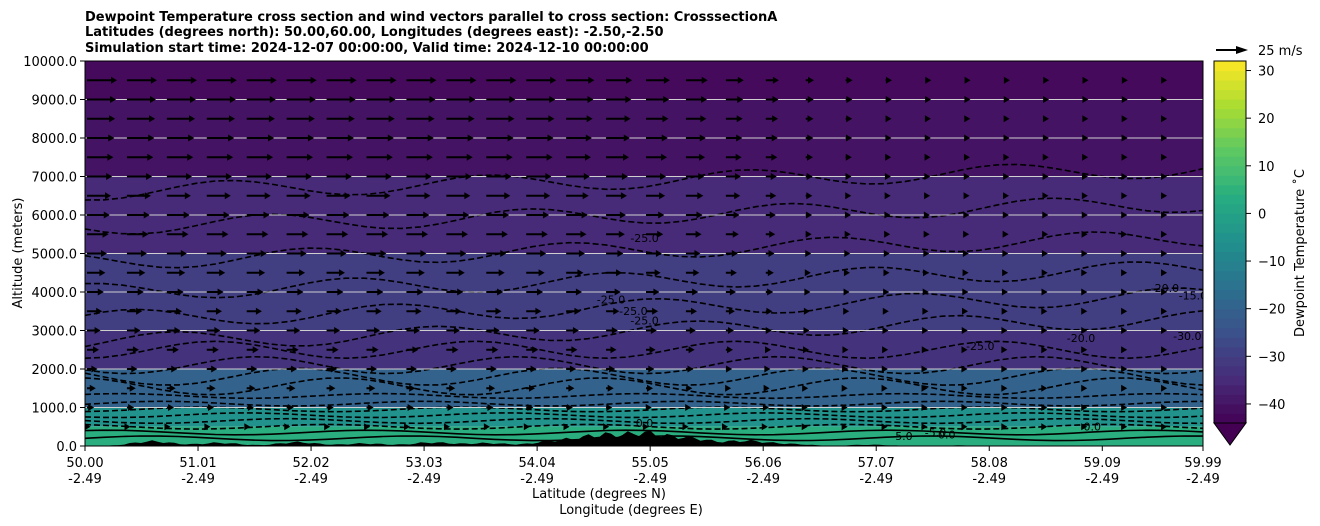 The height and width of the screenshot is (526, 1320). I want to click on x-tick-label-lat: 57.07, so click(876, 463).